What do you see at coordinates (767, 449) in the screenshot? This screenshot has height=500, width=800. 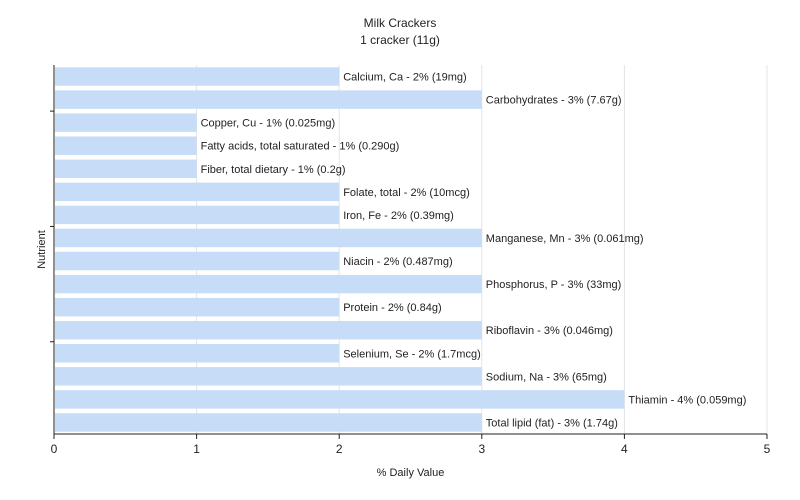 I see `x-tick-label: 5` at bounding box center [767, 449].